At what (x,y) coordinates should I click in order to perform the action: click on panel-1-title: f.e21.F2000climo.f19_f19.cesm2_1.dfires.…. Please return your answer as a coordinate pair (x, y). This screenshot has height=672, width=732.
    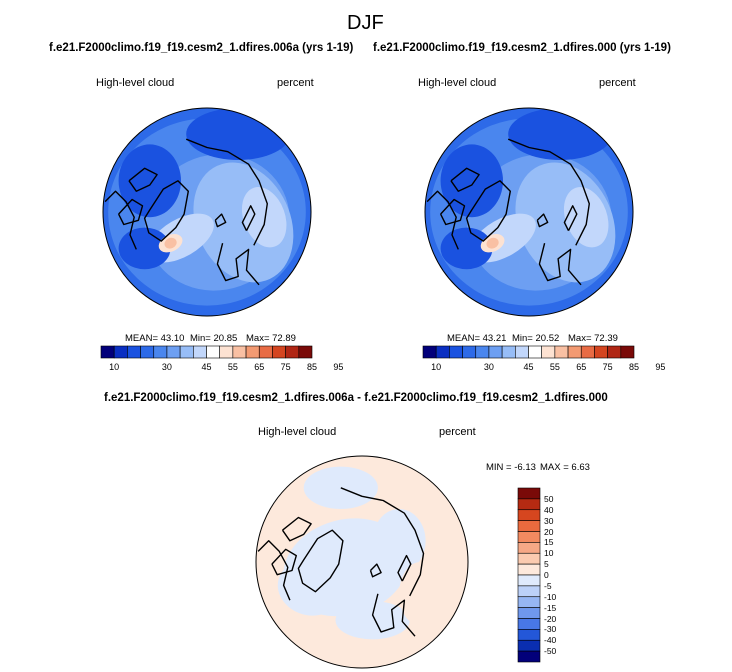
    Looking at the image, I should click on (201, 48).